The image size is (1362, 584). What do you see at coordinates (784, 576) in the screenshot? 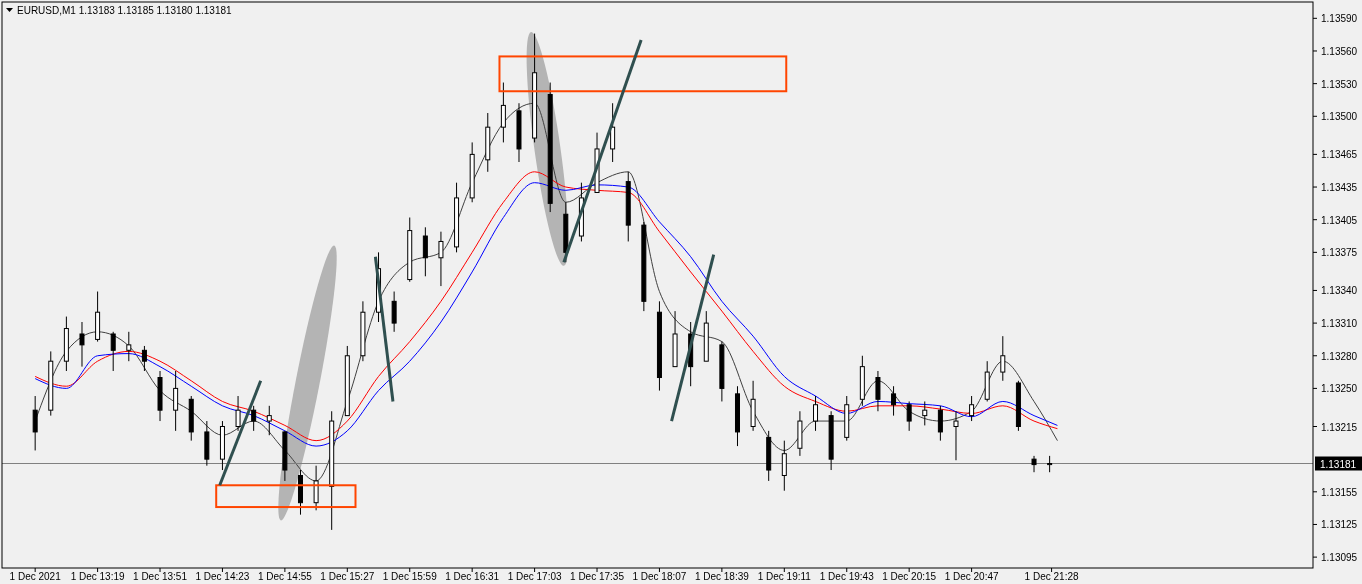
I see `x-tick-label: 1 Dec 19:11` at bounding box center [784, 576].